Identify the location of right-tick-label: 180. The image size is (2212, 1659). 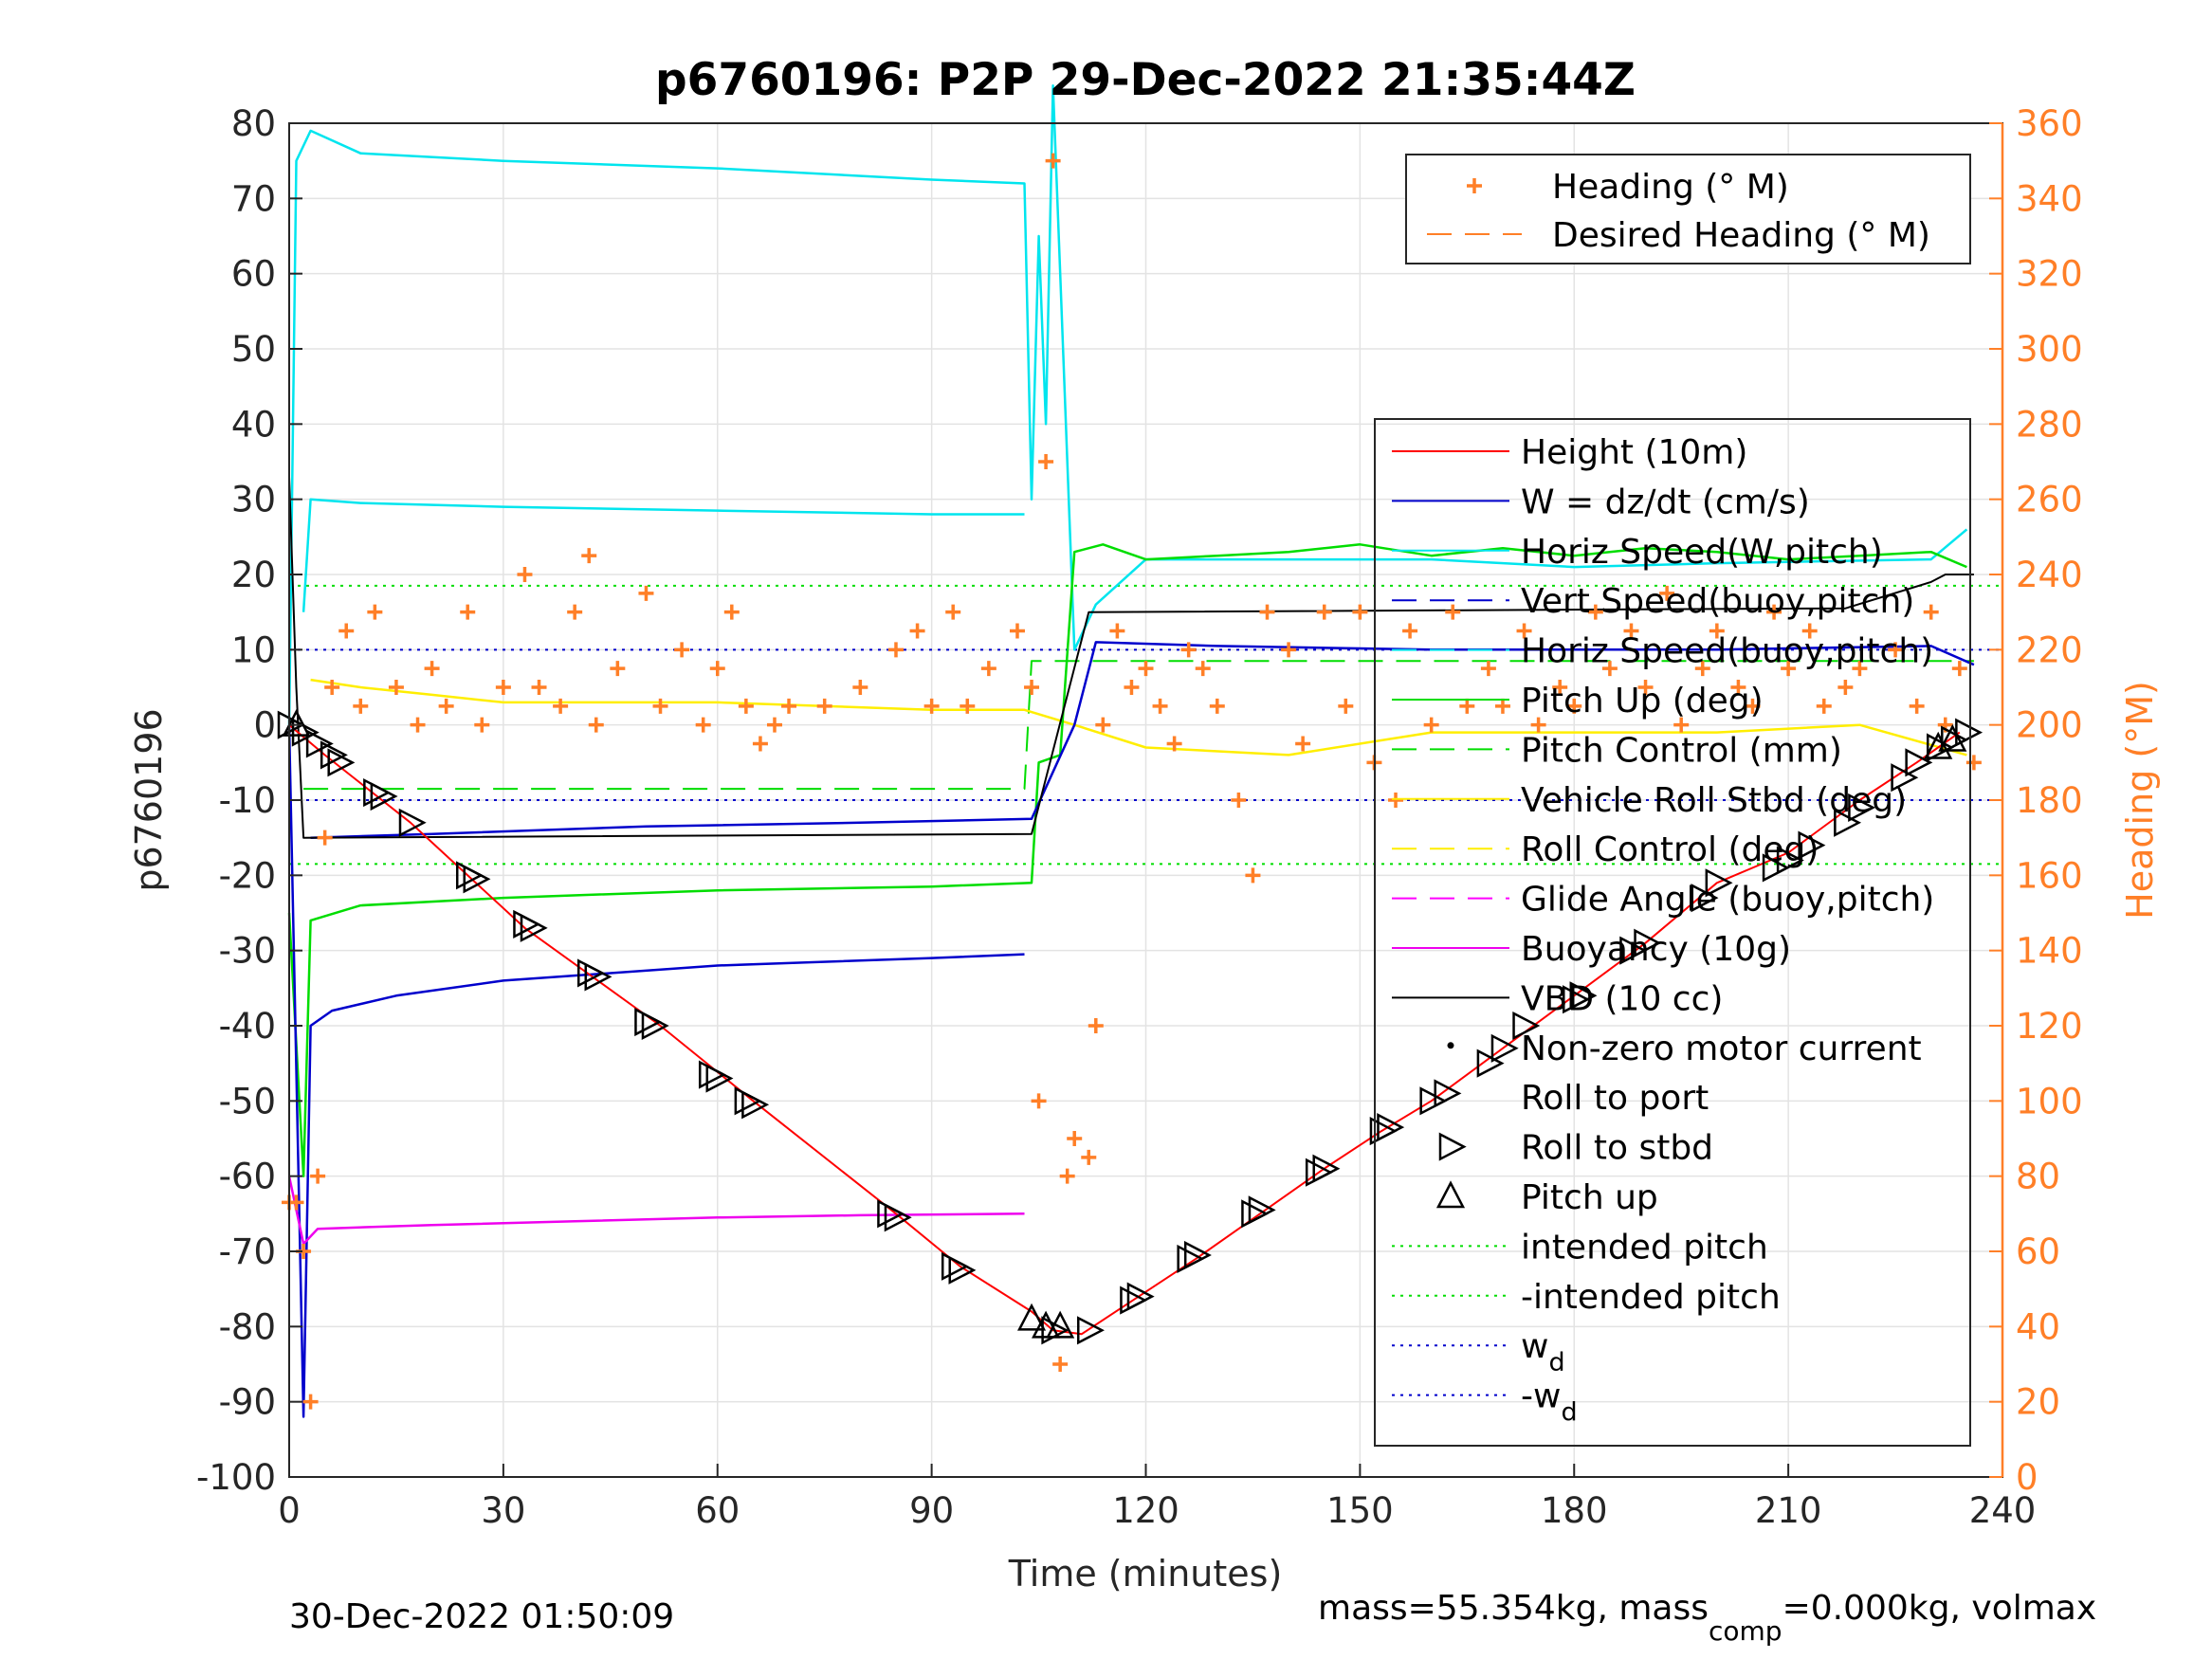
(2049, 800).